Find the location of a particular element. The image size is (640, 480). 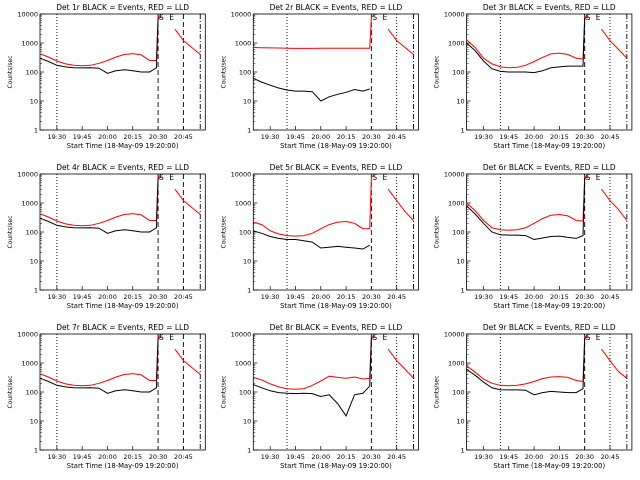

panel-title: Det 3r BLACK = Events, RED = LLD is located at coordinates (549, 7).